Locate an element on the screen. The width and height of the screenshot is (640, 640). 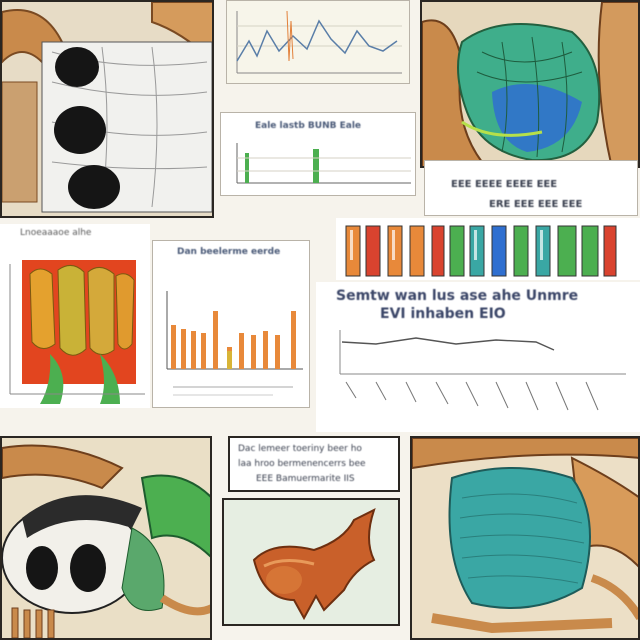
creature-illustration is located at coordinates (312, 563).